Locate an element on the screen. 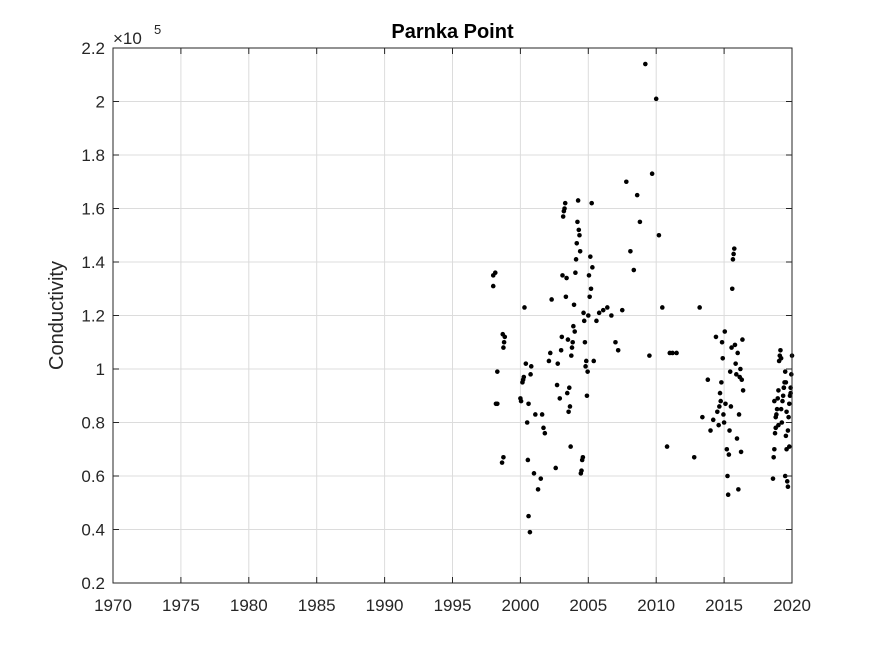 Image resolution: width=875 pixels, height=656 pixels. y-axis-label: Conductivity is located at coordinates (57, 315).